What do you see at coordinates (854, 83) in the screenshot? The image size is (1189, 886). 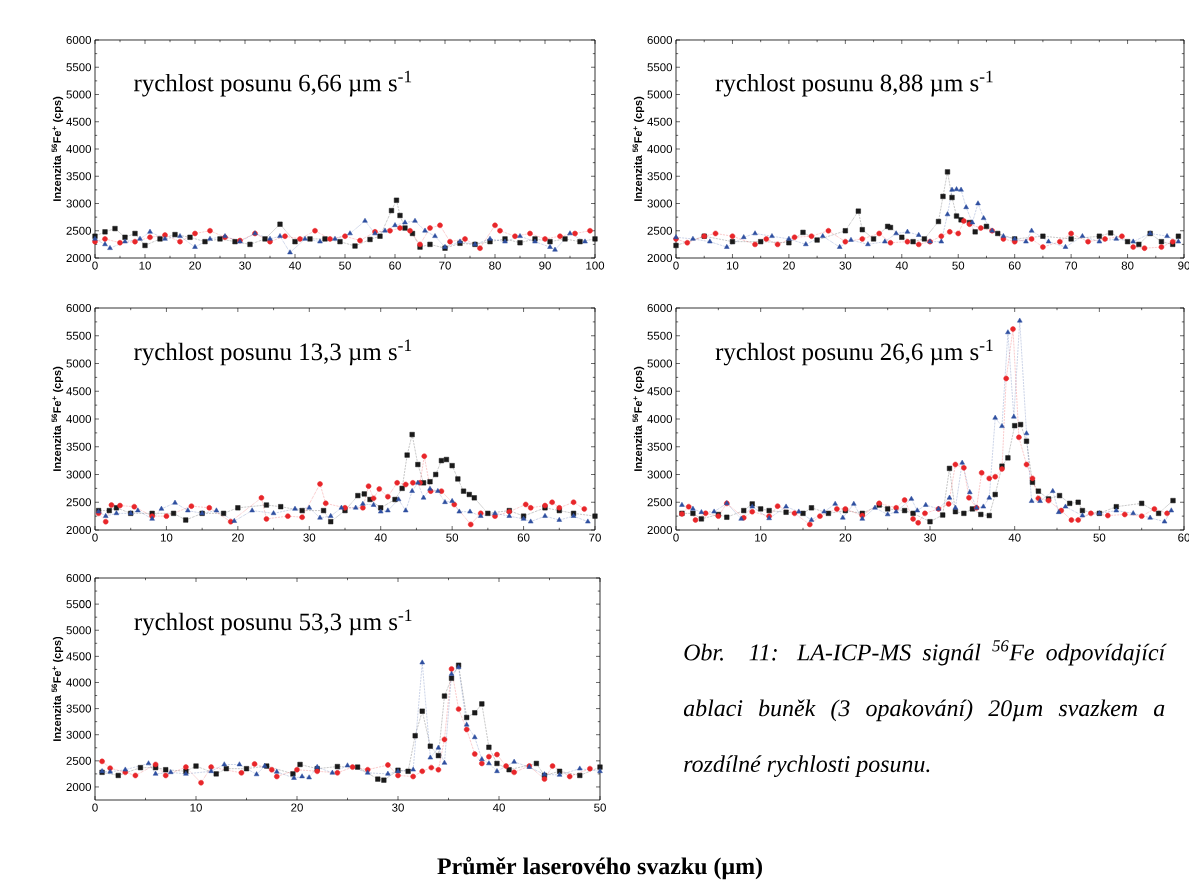 I see `text: rychlost posunu 8,88 µm s$^{-1}$` at bounding box center [854, 83].